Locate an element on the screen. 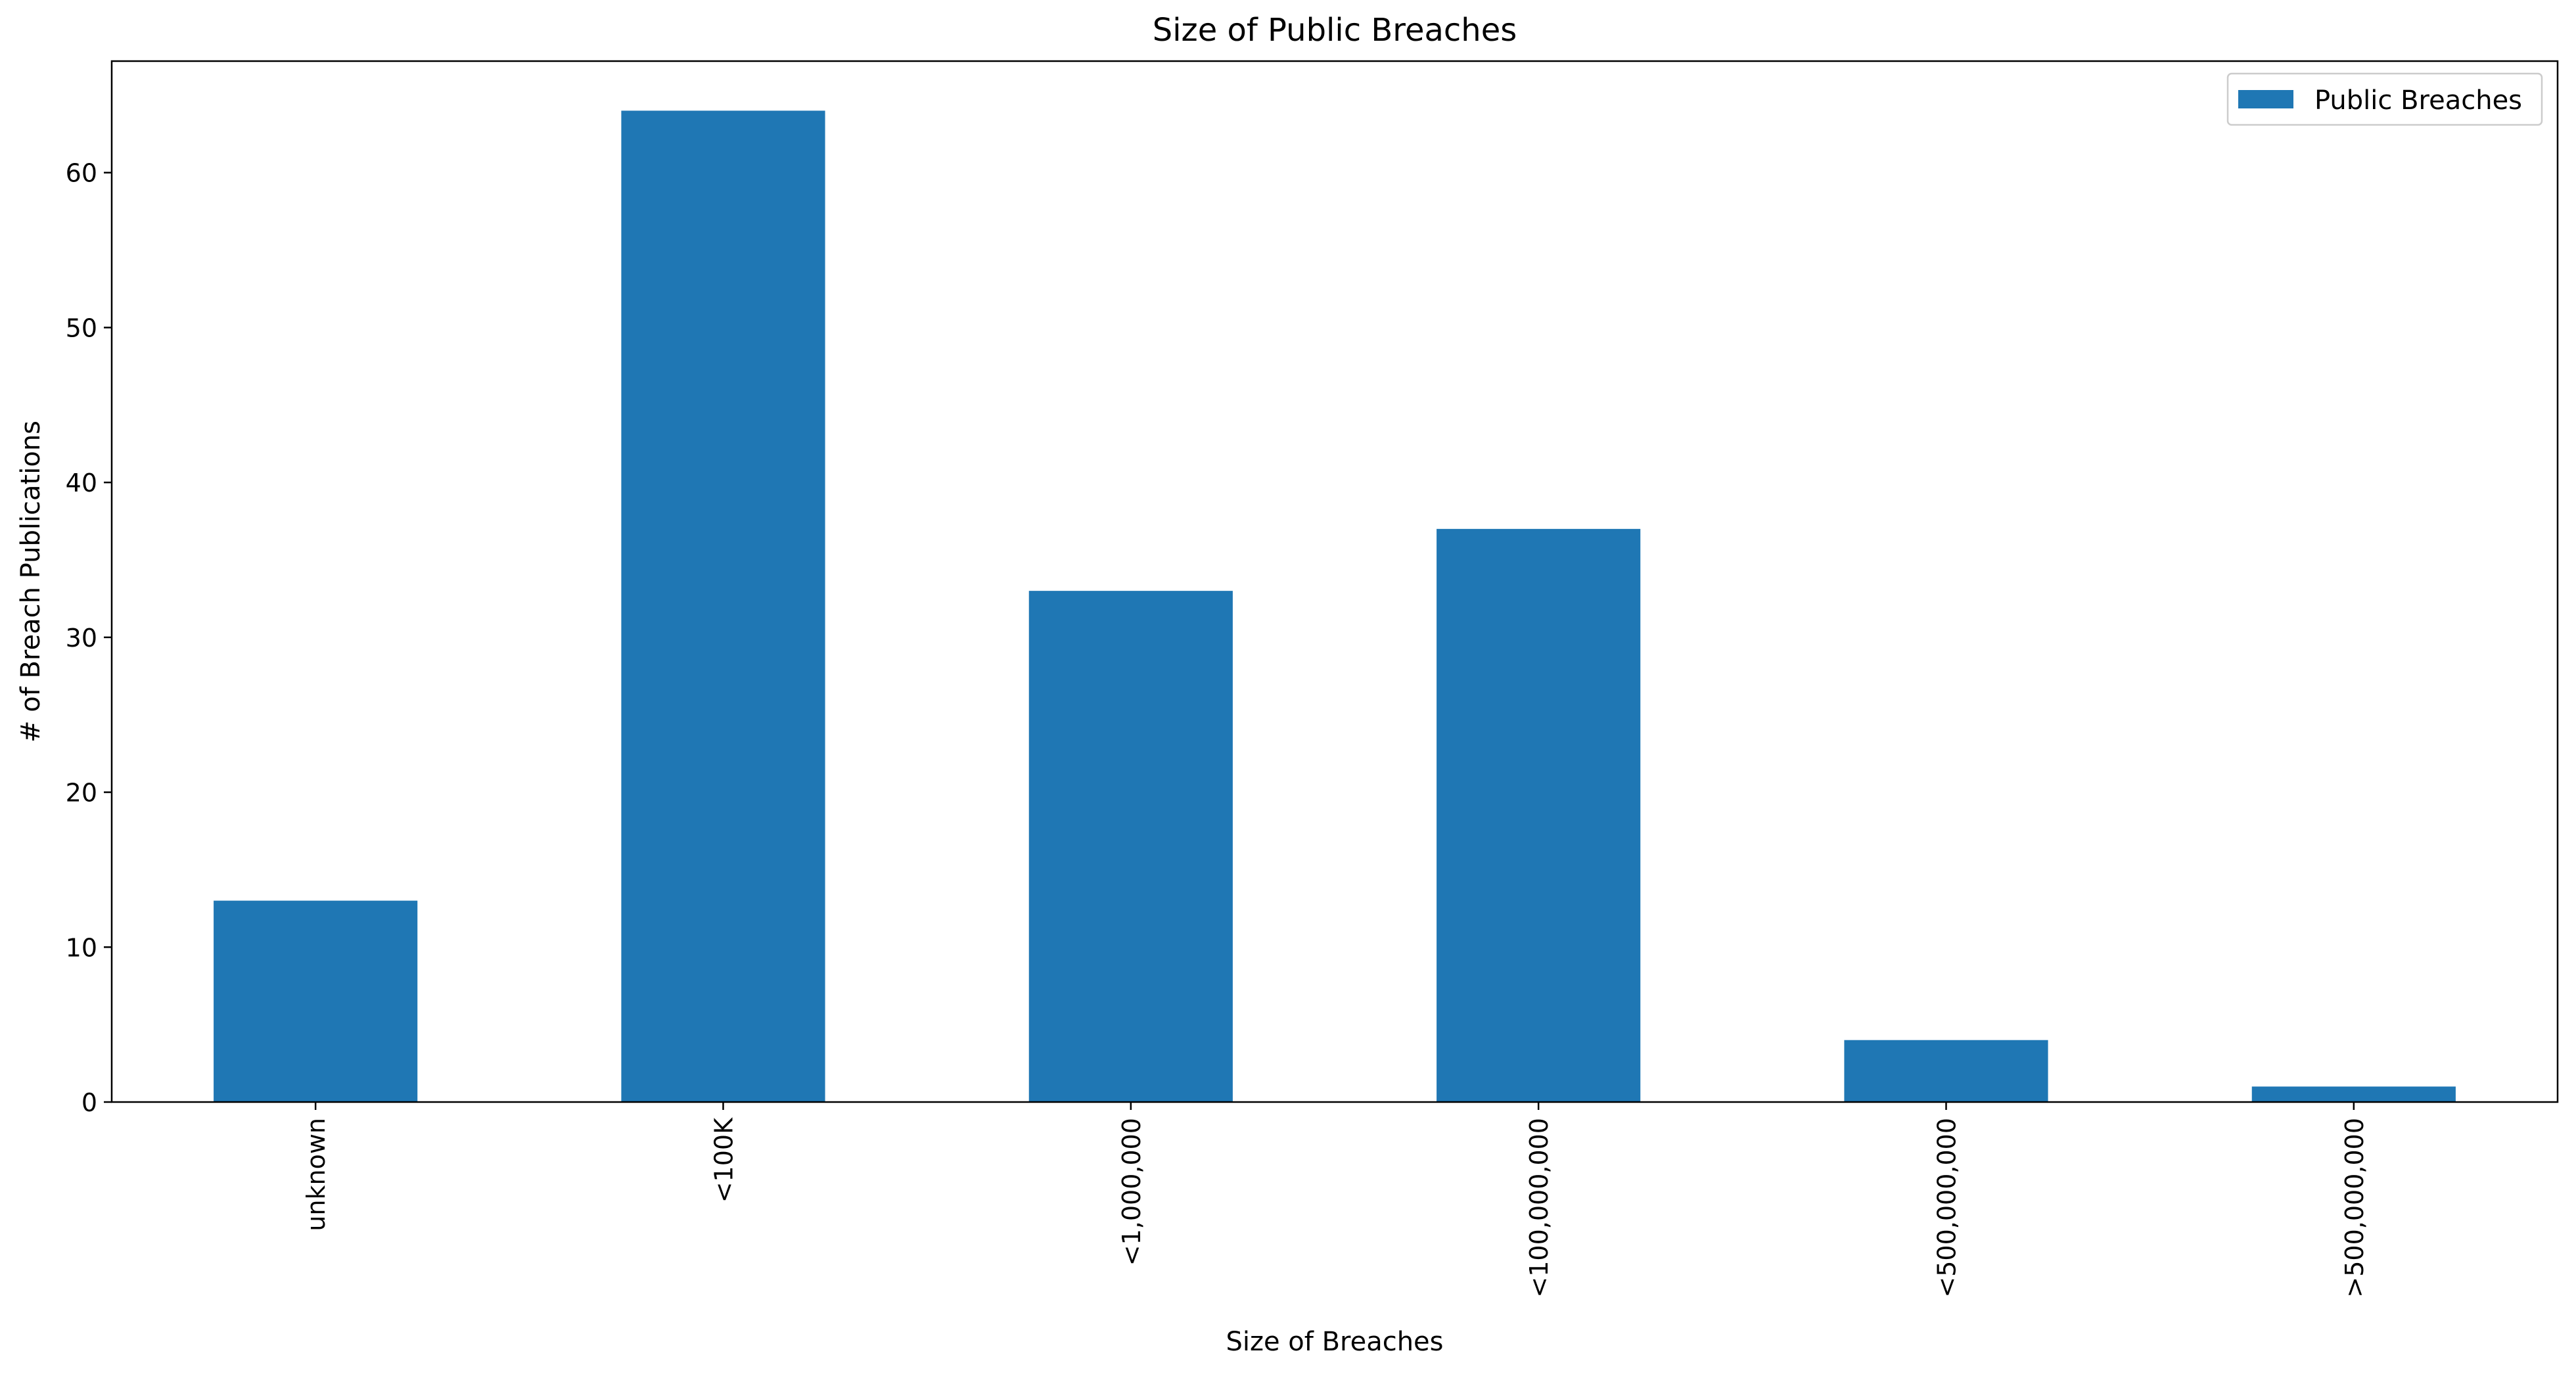  x-tick-label: >500,000,000 is located at coordinates (2354, 1208).